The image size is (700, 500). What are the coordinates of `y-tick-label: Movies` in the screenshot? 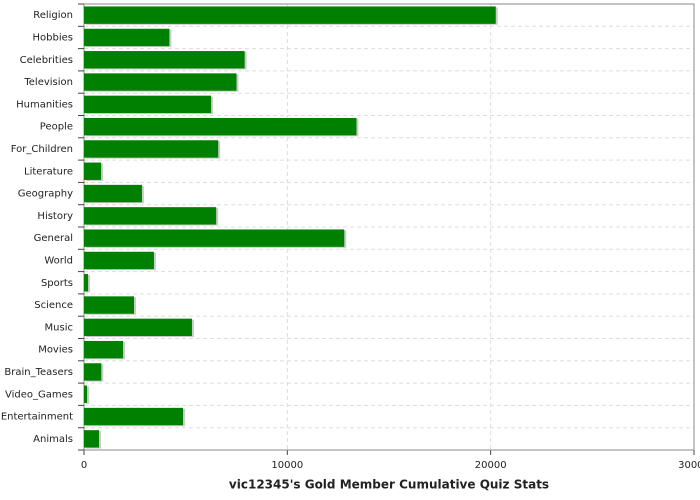 It's located at (55, 350).